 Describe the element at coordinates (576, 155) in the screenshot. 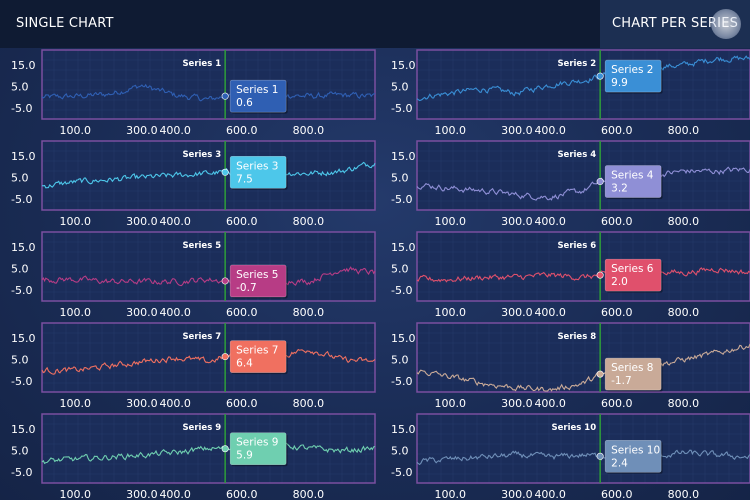

I see `series-label: Series 4` at that location.